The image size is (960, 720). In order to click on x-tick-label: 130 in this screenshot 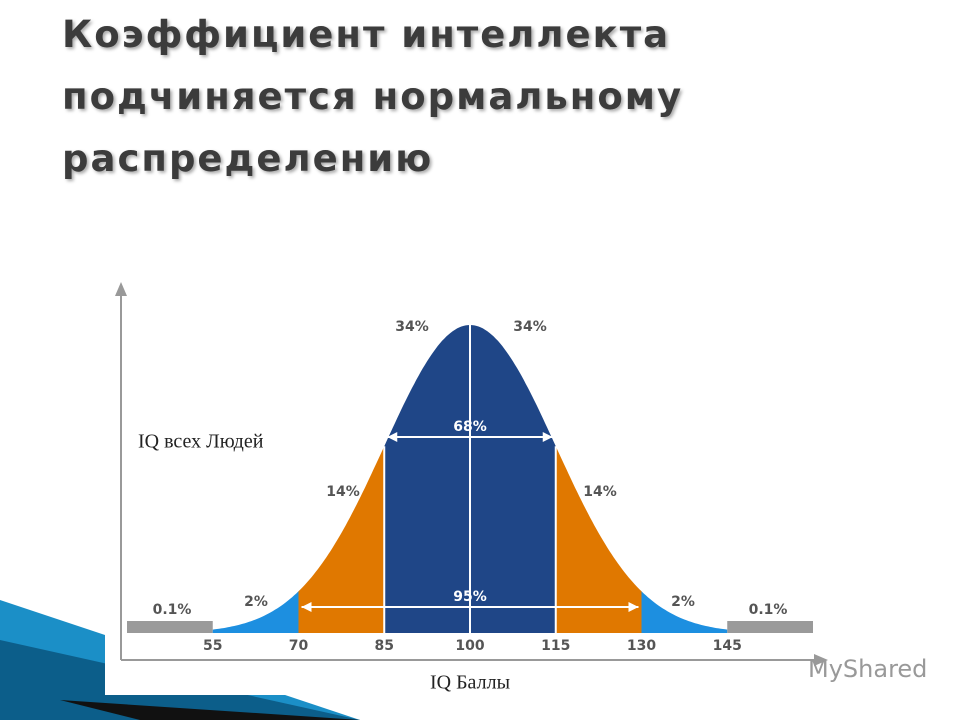, I will do `click(641, 646)`.